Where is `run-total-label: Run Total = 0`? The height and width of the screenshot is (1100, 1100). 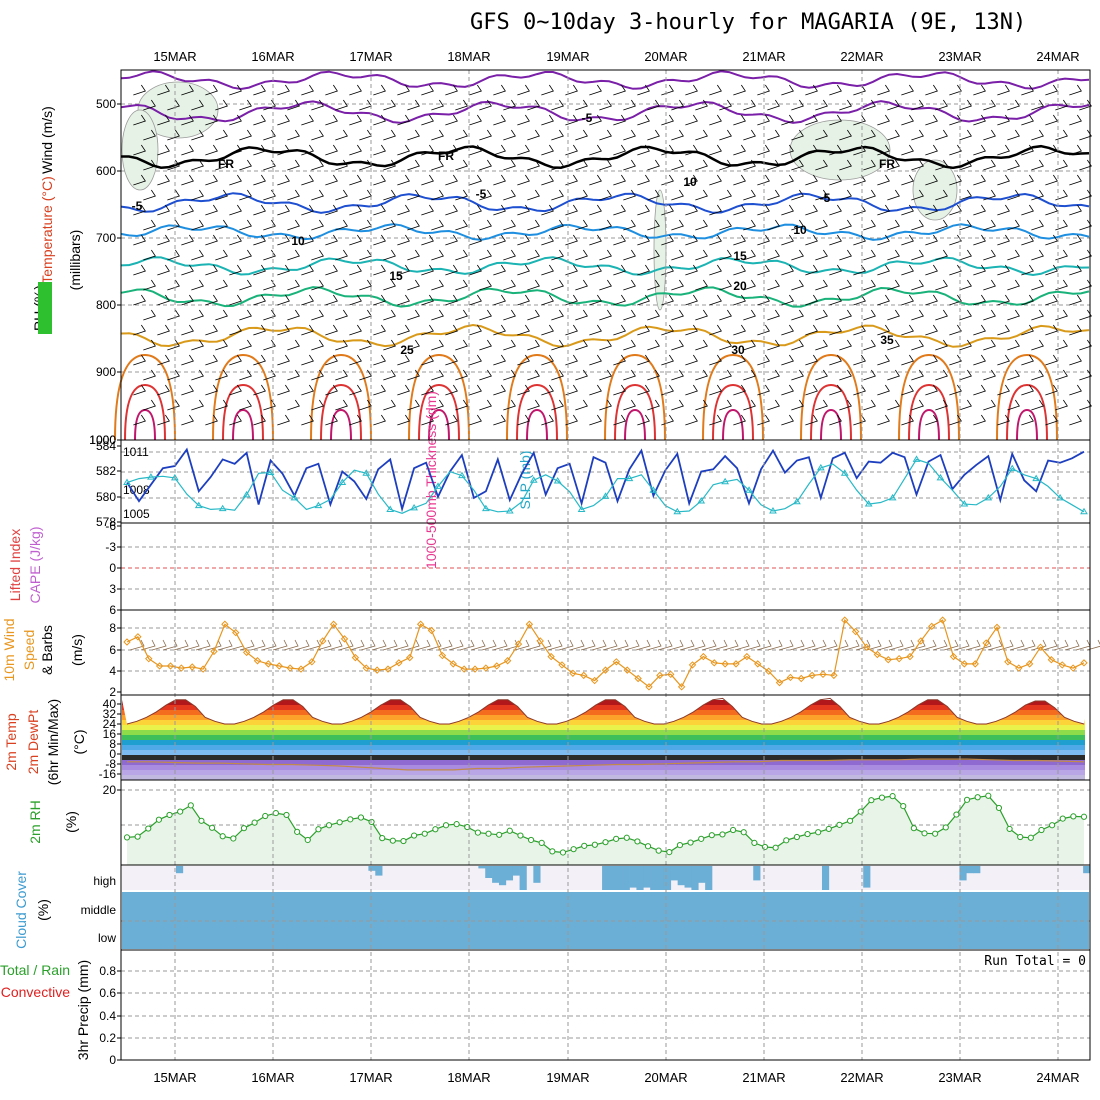
run-total-label: Run Total = 0 is located at coordinates (1035, 961).